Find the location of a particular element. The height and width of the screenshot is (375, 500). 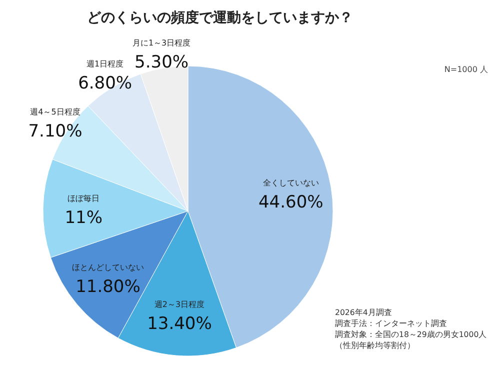

data-label: 13.40% is located at coordinates (179, 324).